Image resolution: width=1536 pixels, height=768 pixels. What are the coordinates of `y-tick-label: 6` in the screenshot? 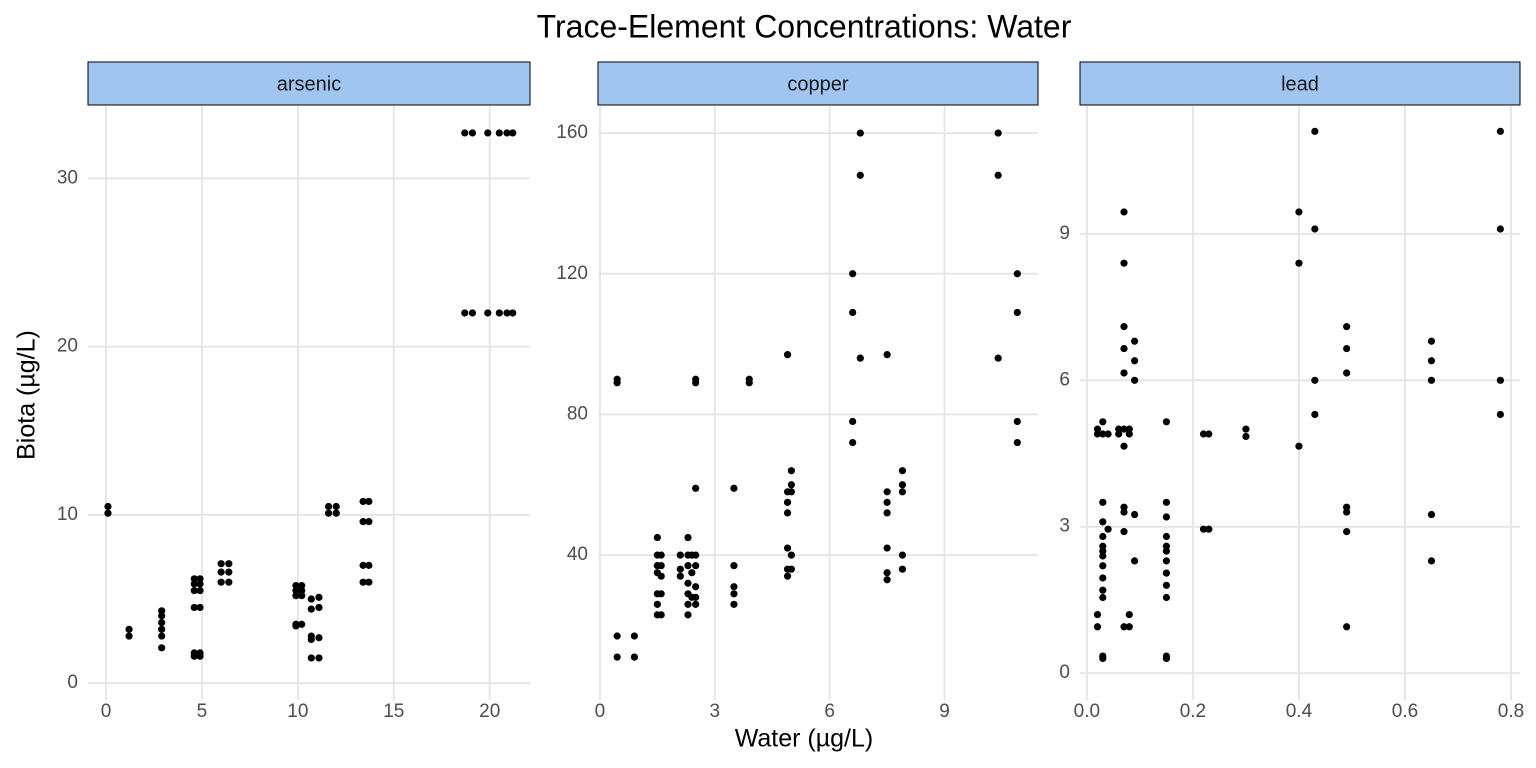 It's located at (1064, 379).